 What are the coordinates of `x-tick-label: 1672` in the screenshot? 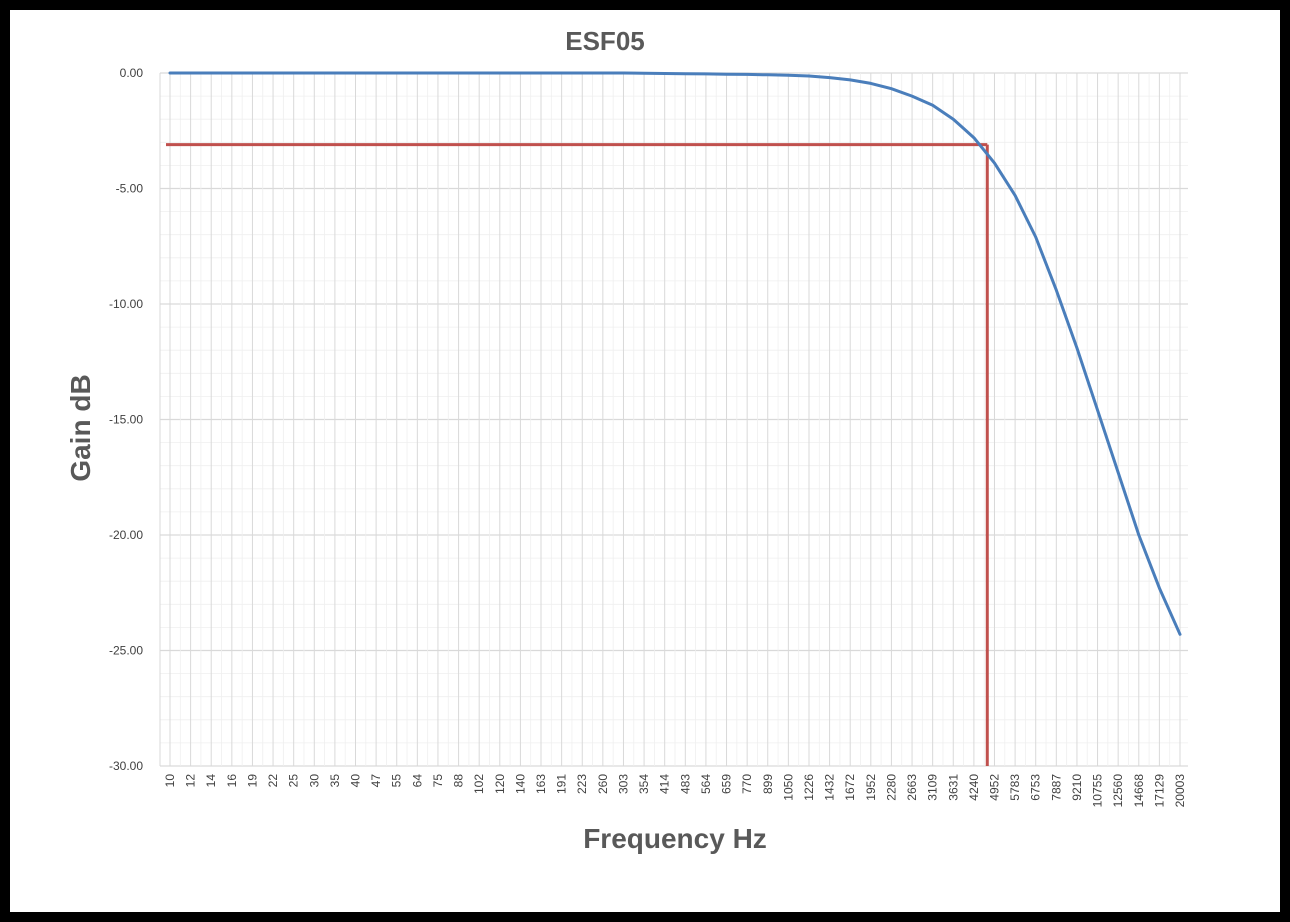 It's located at (850, 787).